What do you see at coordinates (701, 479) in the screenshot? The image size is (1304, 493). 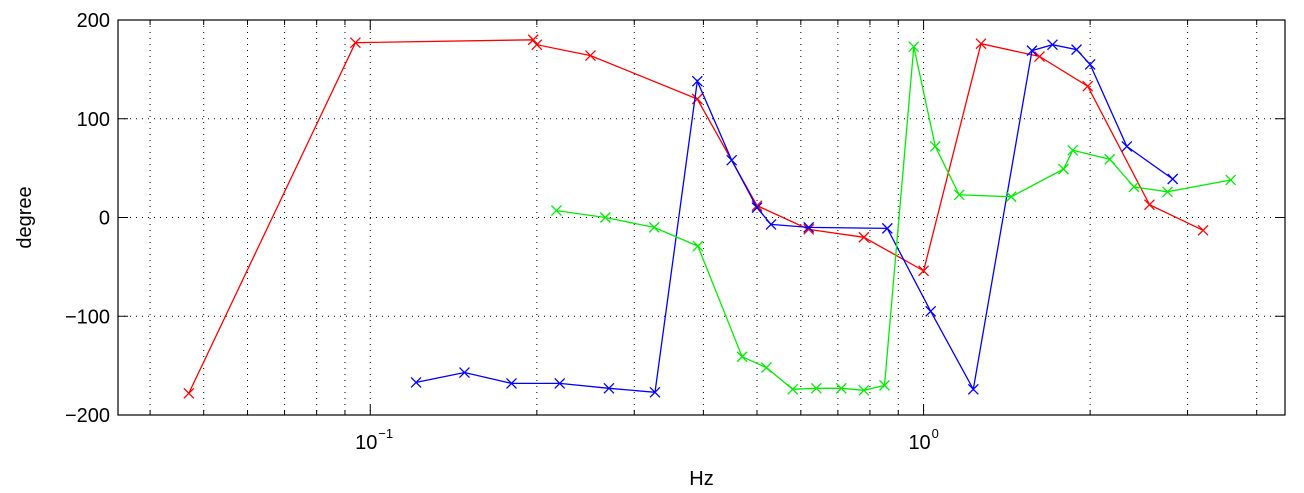 I see `x-axis-label: Hz` at bounding box center [701, 479].